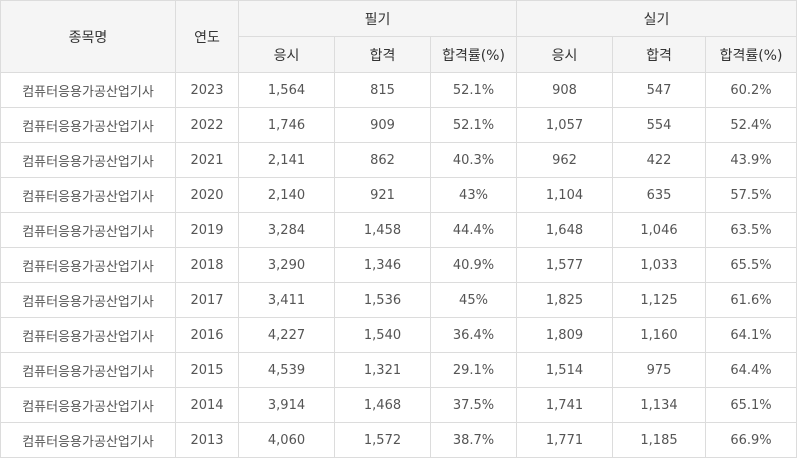 This screenshot has width=797, height=461. I want to click on col-header-written-passed: 합격, so click(382, 54).